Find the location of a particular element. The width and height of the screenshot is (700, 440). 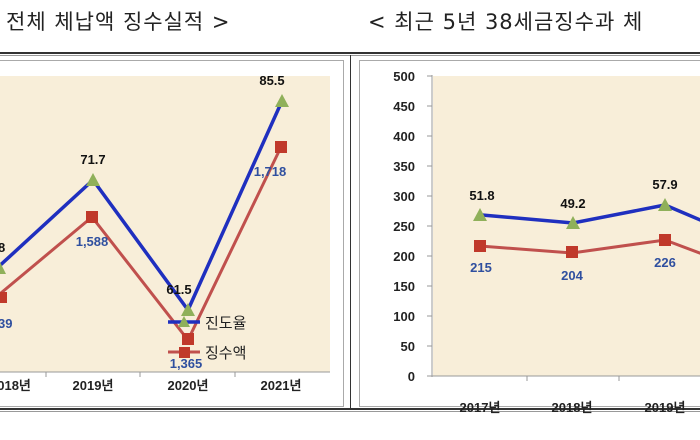

bottom-divider is located at coordinates (350, 409).